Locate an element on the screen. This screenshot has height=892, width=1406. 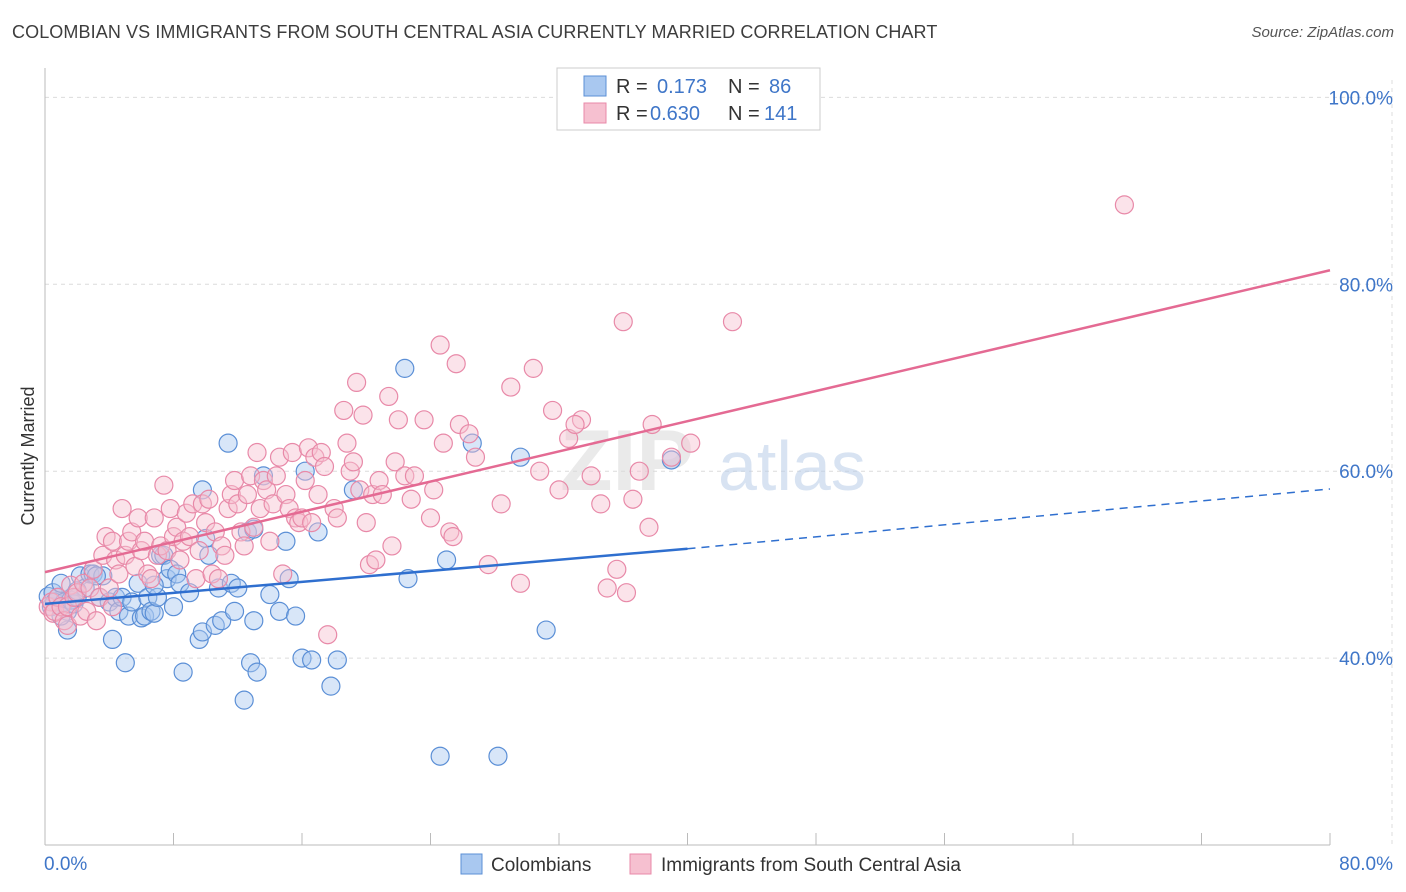
colombians-trendline is located at coordinates (366, 576).